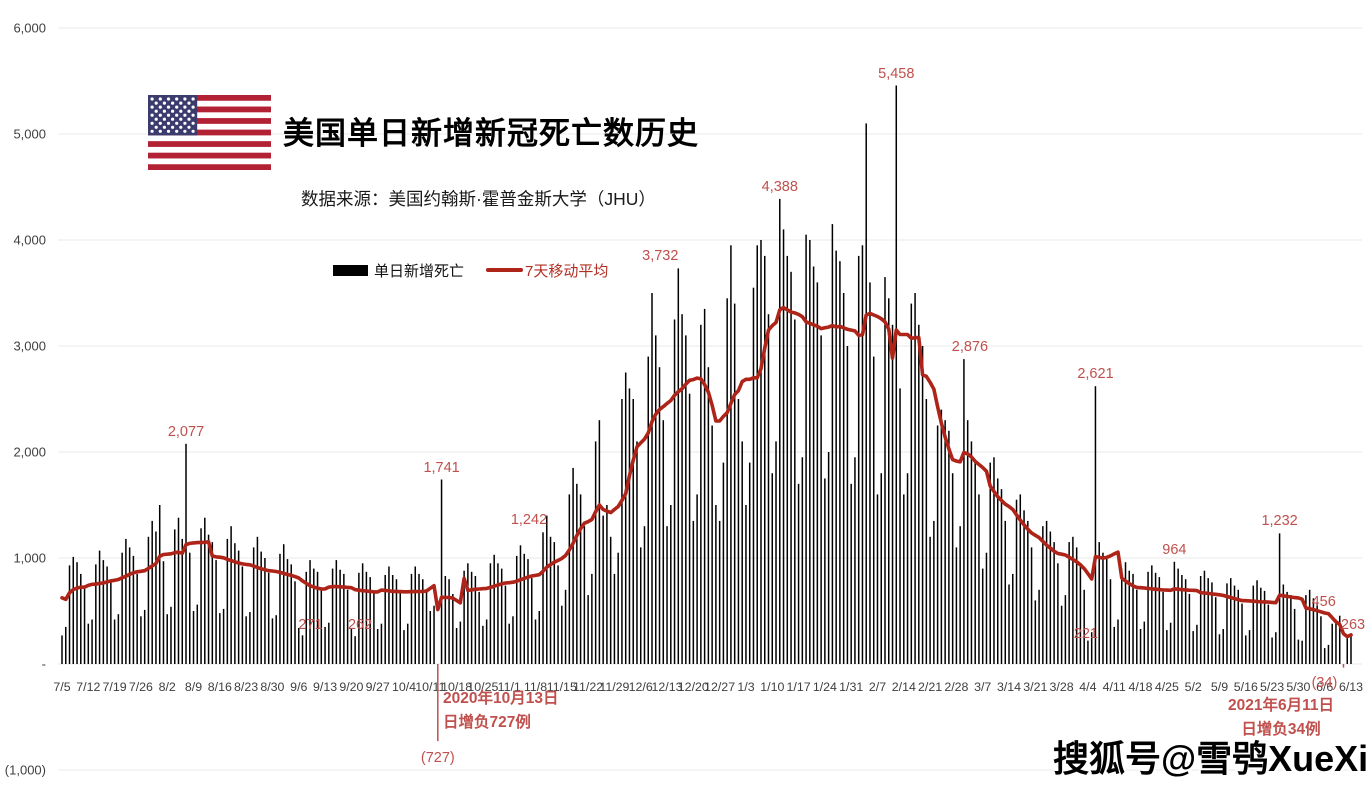  What do you see at coordinates (1140, 687) in the screenshot?
I see `svg-text: 4/18` at bounding box center [1140, 687].